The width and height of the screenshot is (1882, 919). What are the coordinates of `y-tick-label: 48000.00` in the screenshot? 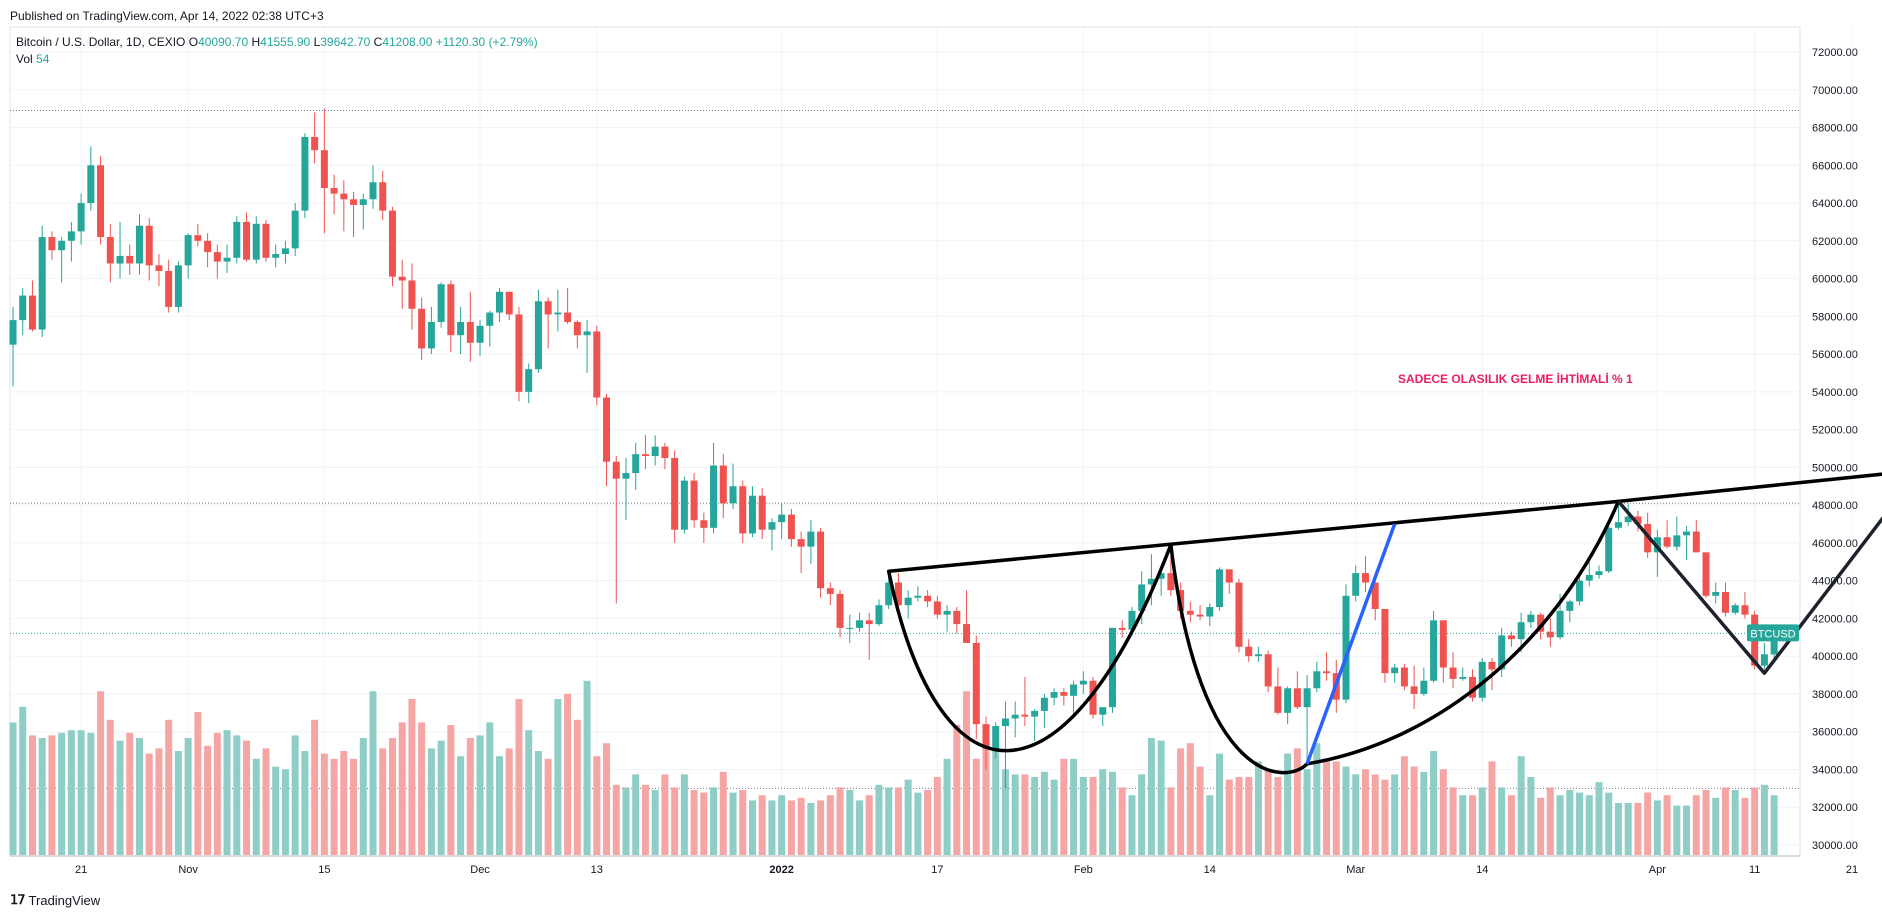 It's located at (1835, 506).